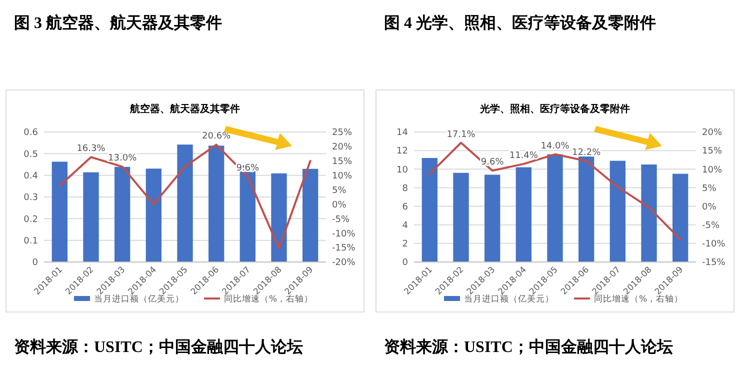 This screenshot has height=370, width=736. What do you see at coordinates (405, 189) in the screenshot?
I see `y-tick-label: 8` at bounding box center [405, 189].